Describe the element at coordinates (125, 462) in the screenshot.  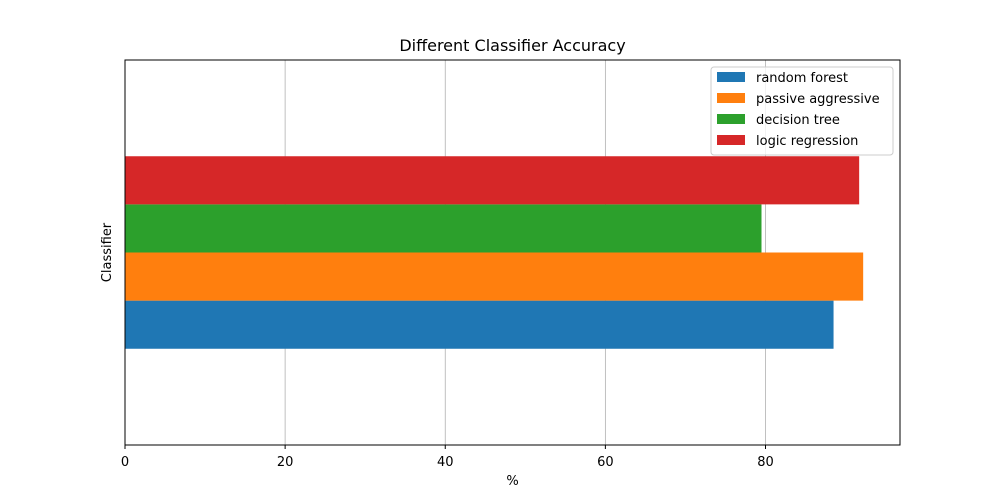
I see `x-tick-label: 0` at that location.